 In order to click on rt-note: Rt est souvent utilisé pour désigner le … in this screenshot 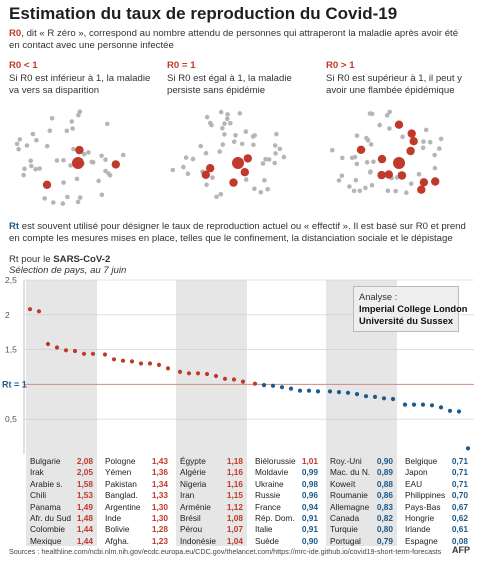, I will do `click(242, 233)`.